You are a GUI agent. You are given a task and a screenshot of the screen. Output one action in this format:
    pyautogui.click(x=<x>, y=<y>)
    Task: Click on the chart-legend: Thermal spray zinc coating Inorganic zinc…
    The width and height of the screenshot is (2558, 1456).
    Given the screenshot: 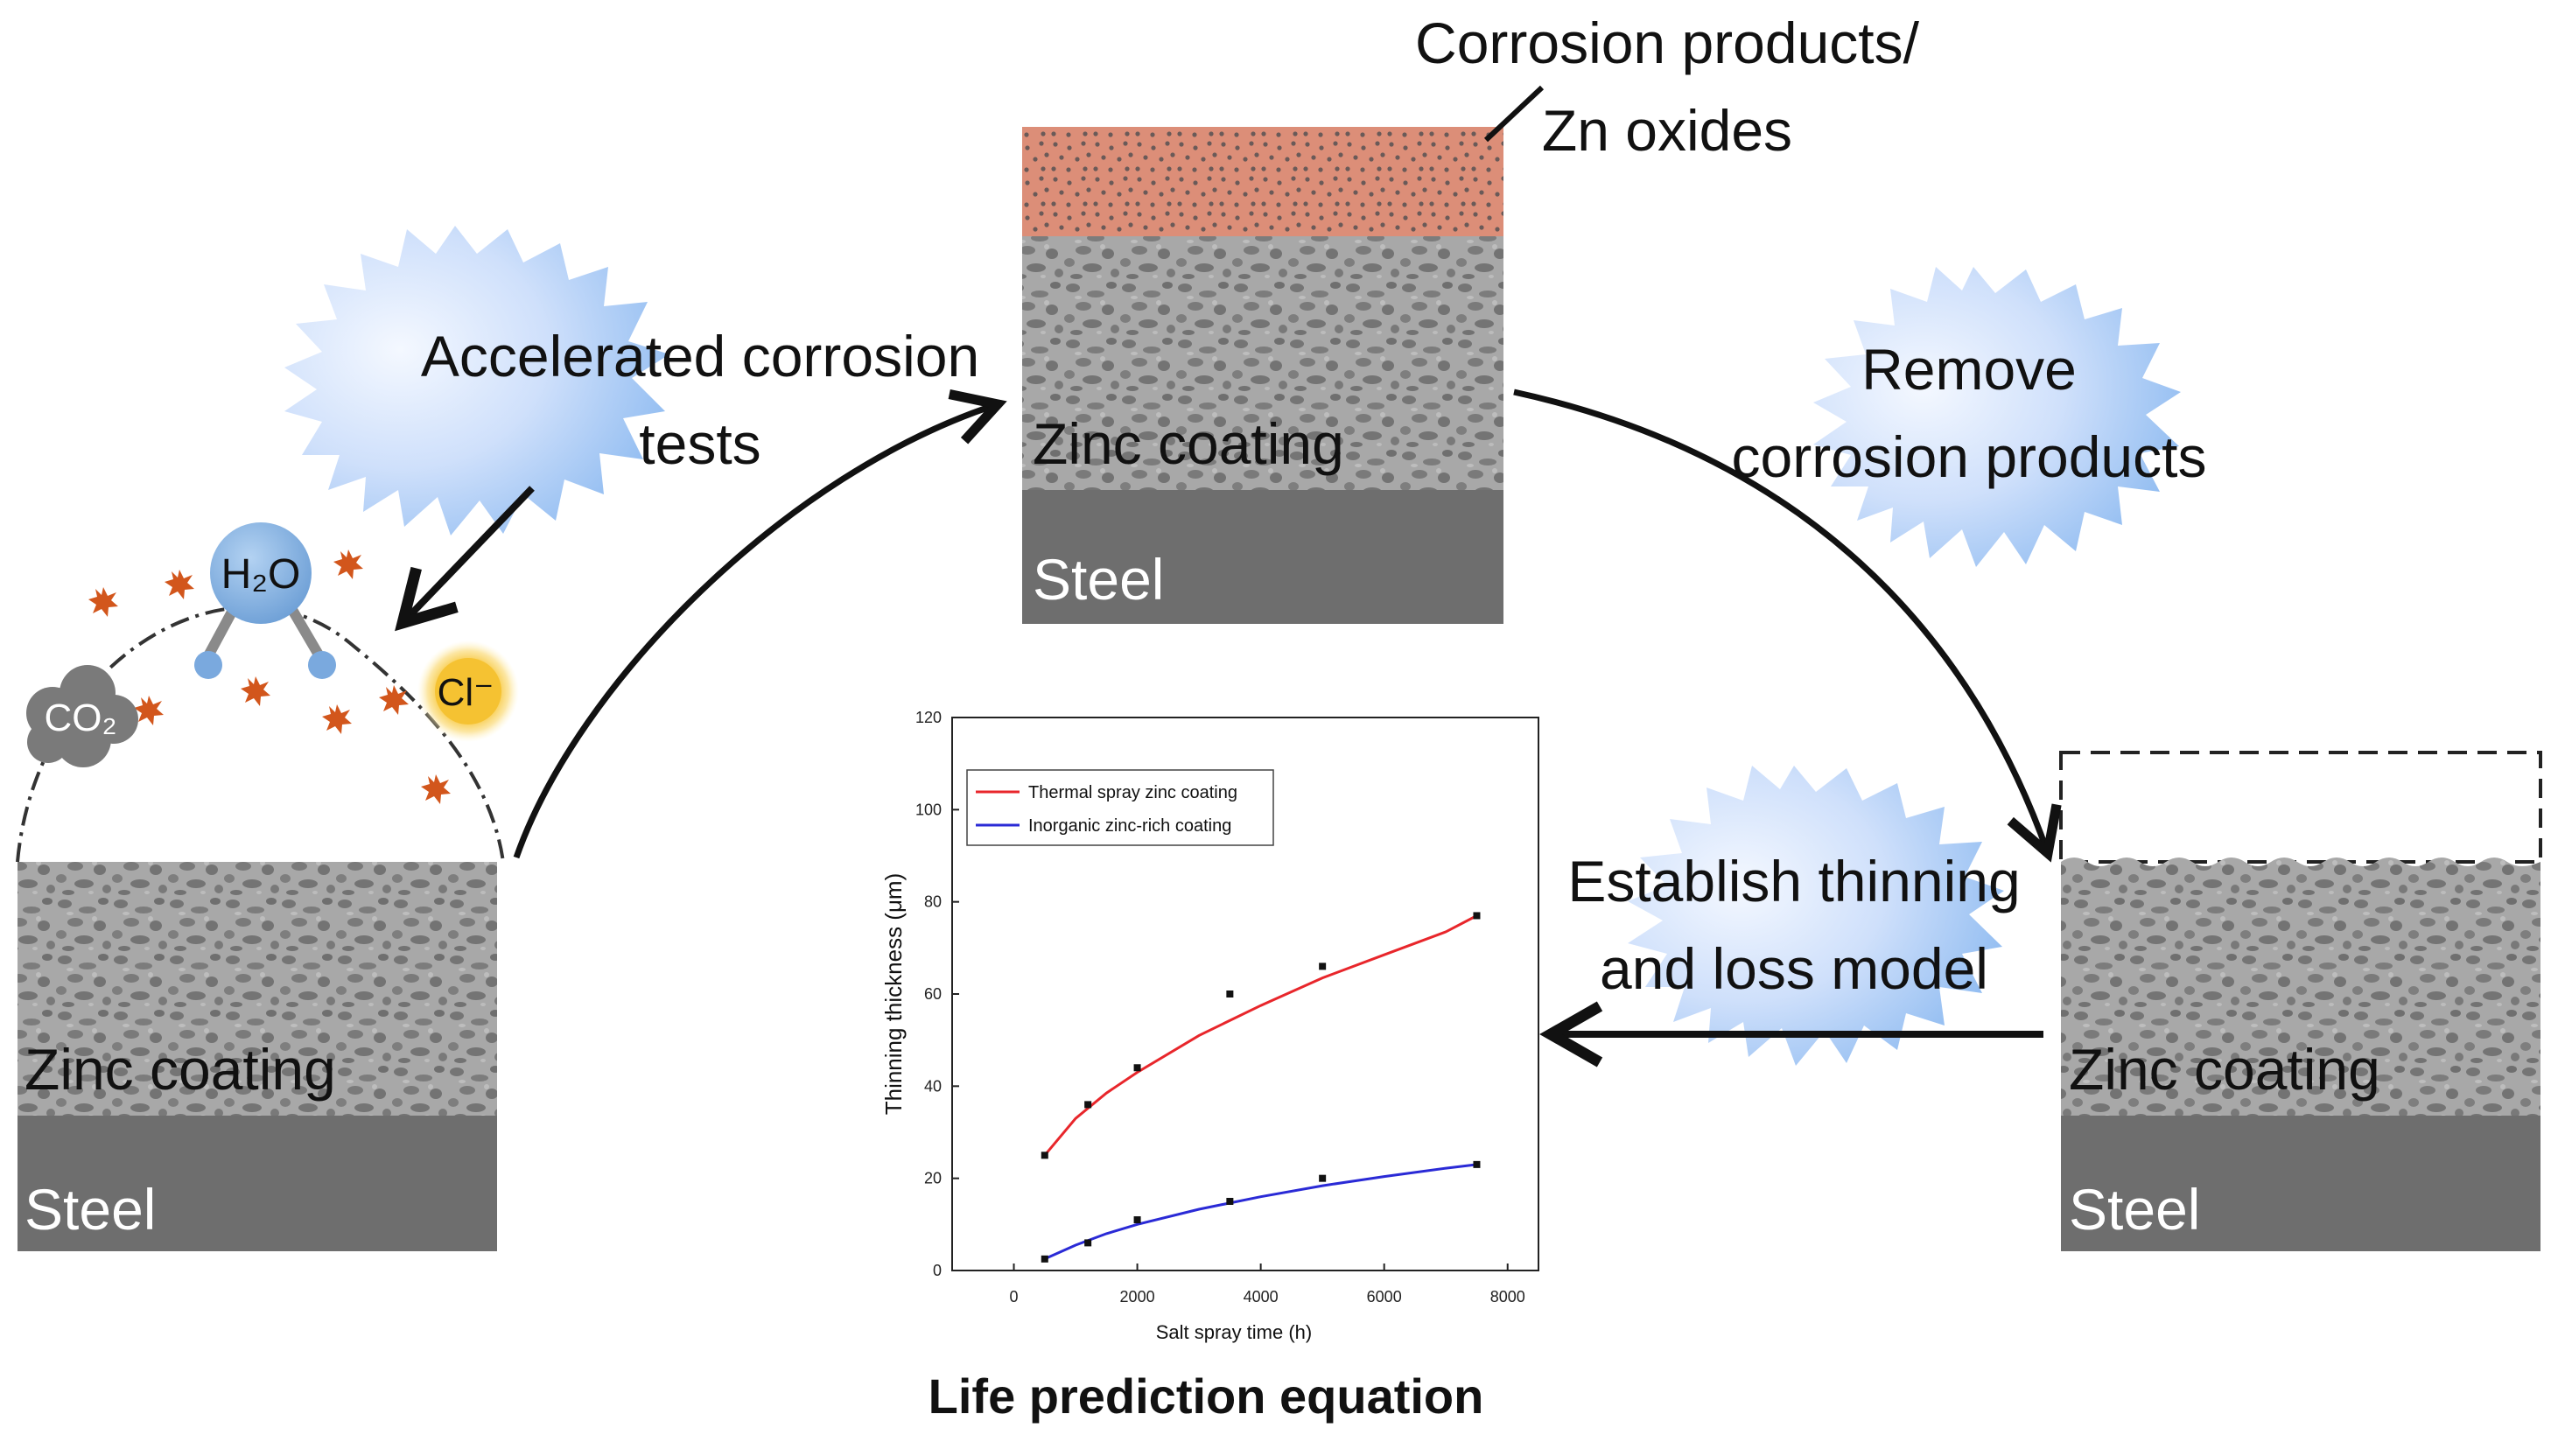 What is the action you would take?
    pyautogui.click(x=1120, y=807)
    